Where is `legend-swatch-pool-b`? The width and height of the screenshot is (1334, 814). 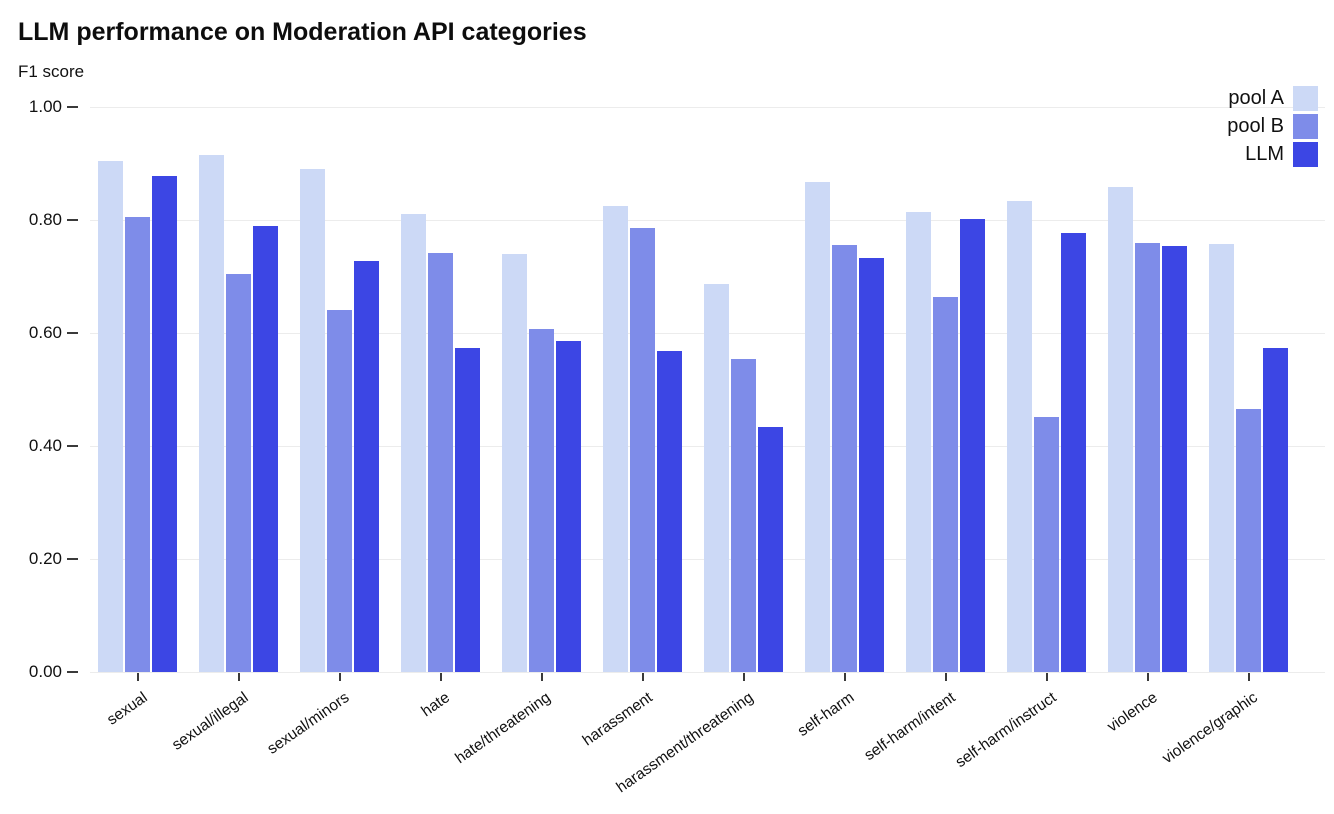 legend-swatch-pool-b is located at coordinates (1305, 126).